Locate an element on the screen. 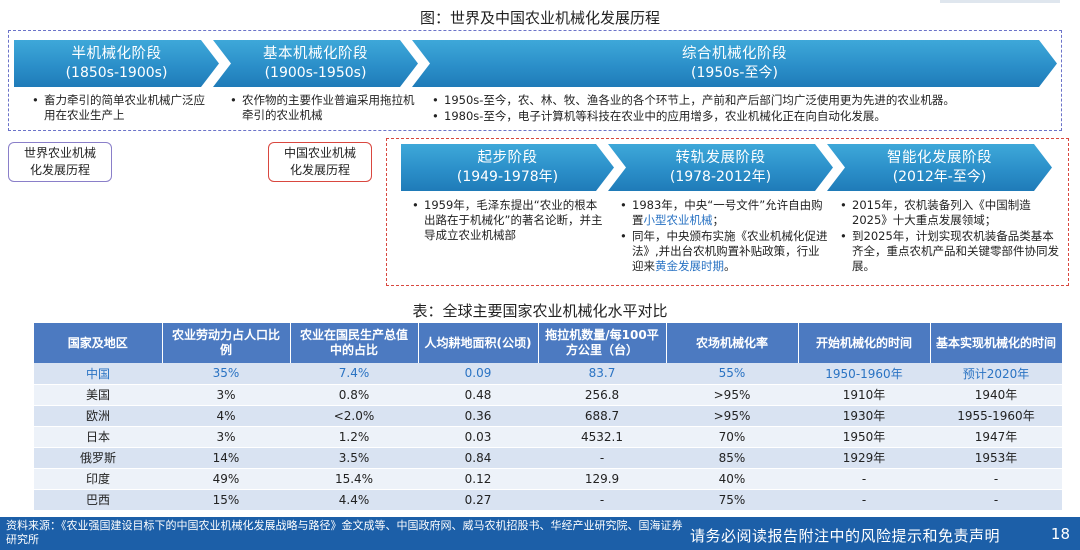  table-cell: 俄罗斯 is located at coordinates (98, 458).